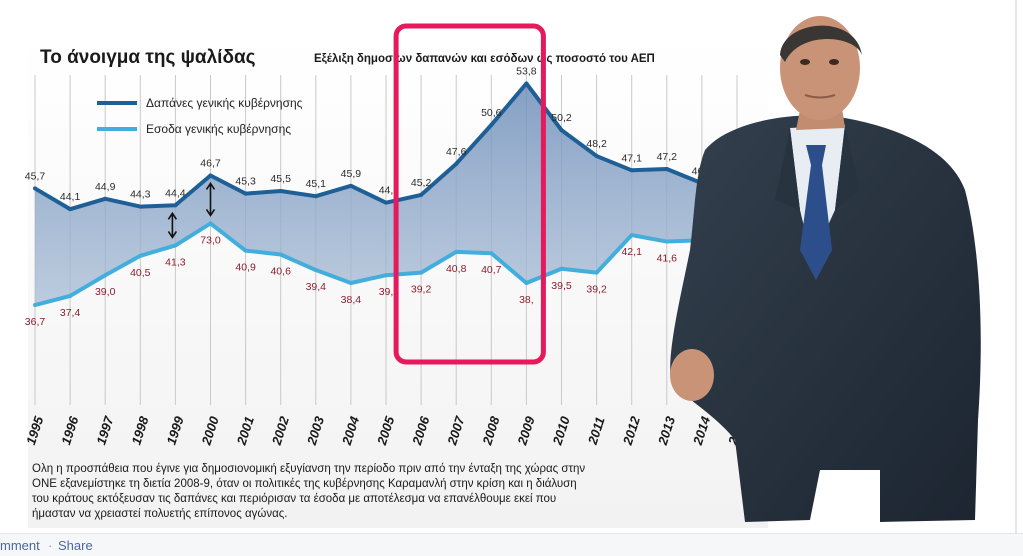  I want to click on label-revenue-2010: 39,5, so click(561, 286).